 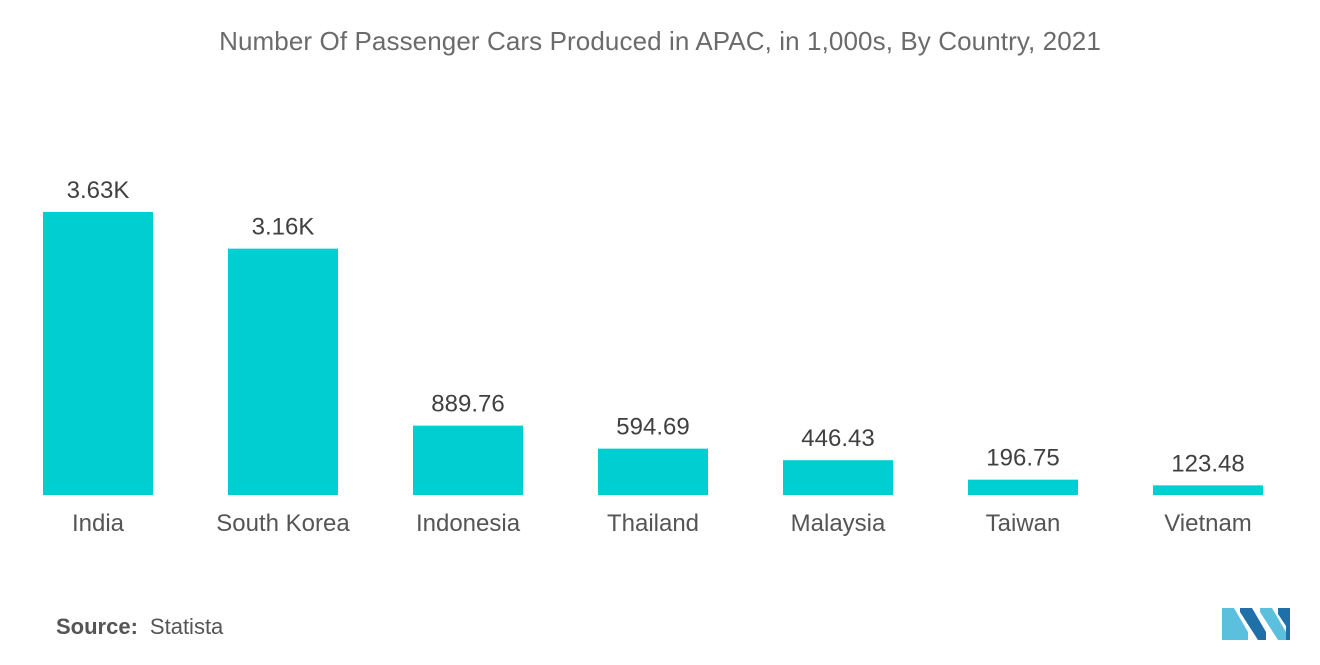 I want to click on data-label-malaysia: 446.43, so click(x=837, y=438).